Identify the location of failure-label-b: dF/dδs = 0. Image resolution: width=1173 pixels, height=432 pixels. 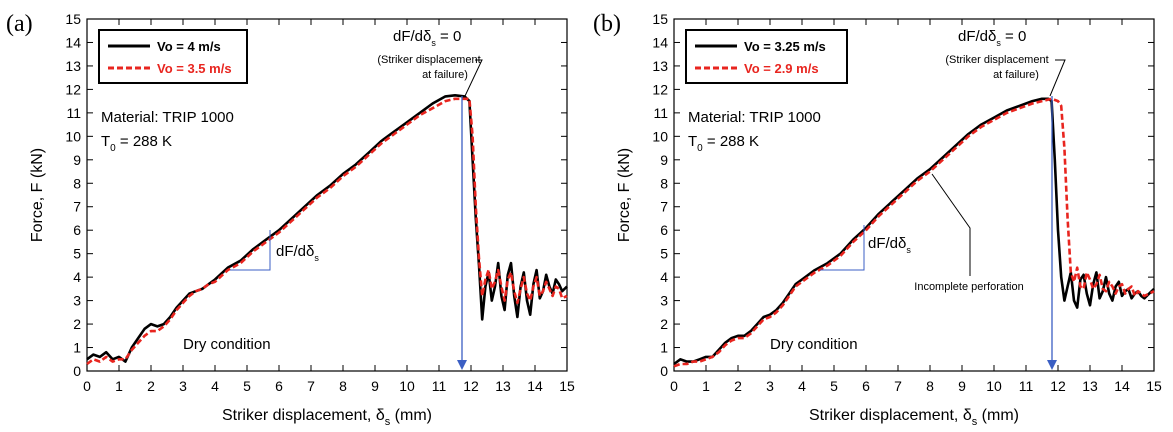
(992, 38).